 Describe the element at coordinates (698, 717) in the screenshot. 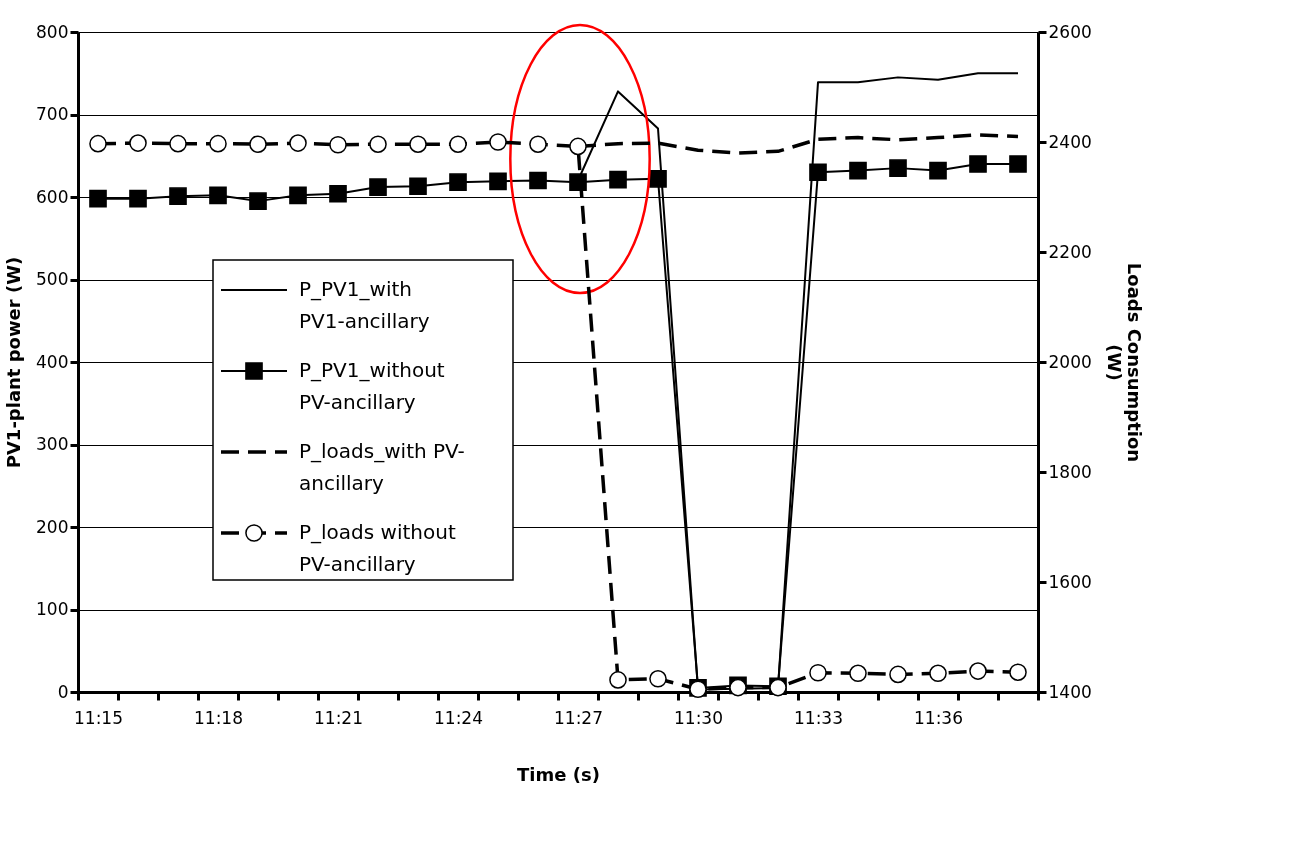

I see `x-tick-label: 11:30` at that location.